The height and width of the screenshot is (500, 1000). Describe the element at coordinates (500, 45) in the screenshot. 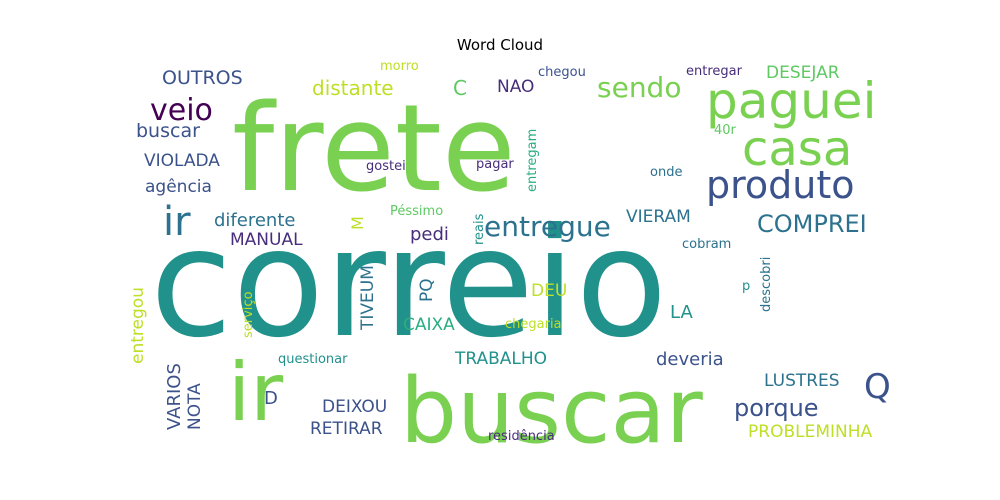

I see `chart-title: Word Cloud` at that location.